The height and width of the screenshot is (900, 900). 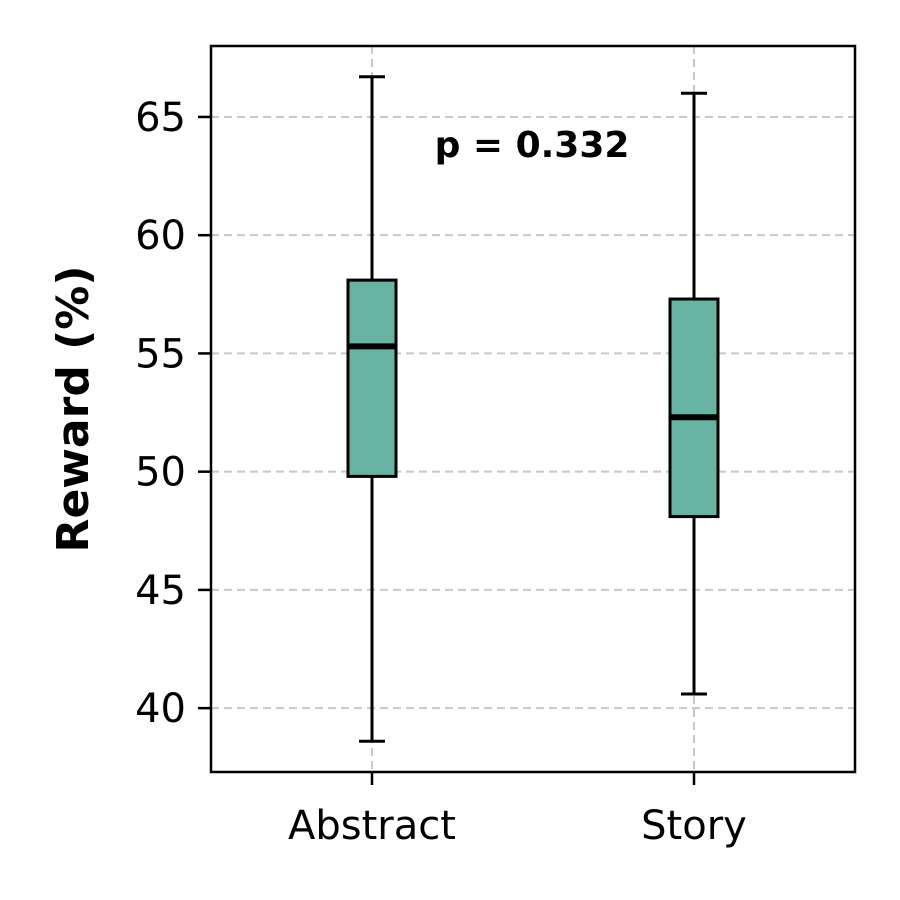 What do you see at coordinates (160, 709) in the screenshot?
I see `y-tick-label: 40` at bounding box center [160, 709].